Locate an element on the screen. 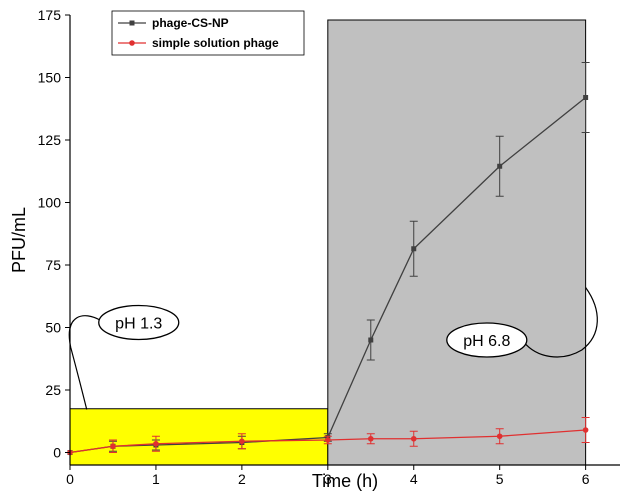 Image resolution: width=622 pixels, height=491 pixels. x-axis-title: Time (h) is located at coordinates (345, 481).